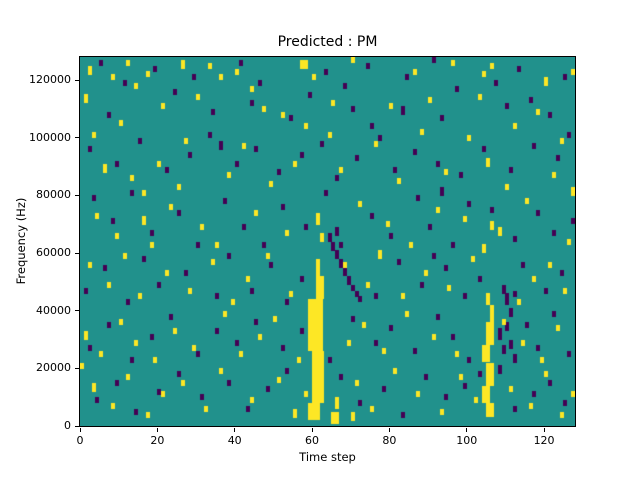 This screenshot has height=480, width=640. What do you see at coordinates (80, 440) in the screenshot?
I see `x-tick-label: 0` at bounding box center [80, 440].